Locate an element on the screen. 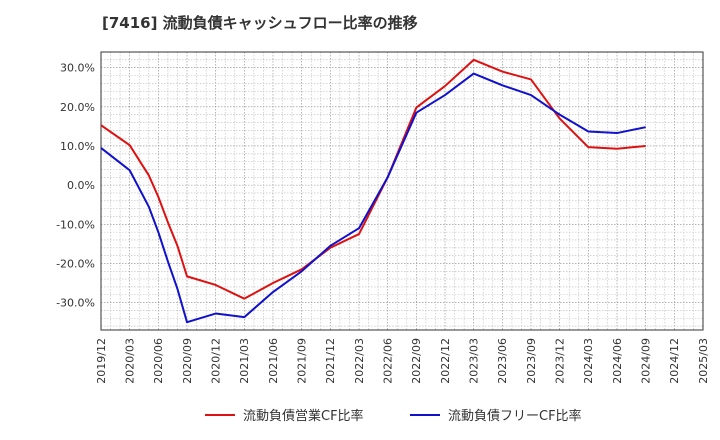  x-tick-label: 2020/06 is located at coordinates (158, 361).